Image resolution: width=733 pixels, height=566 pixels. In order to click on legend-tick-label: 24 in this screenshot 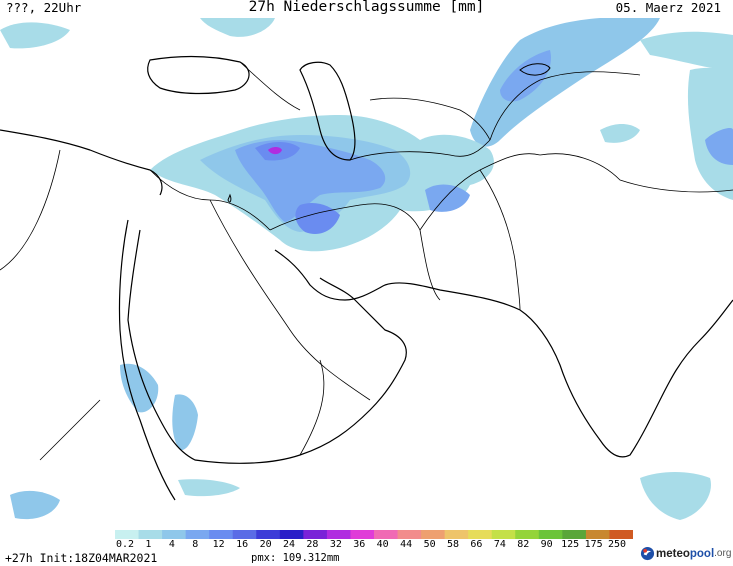, I will do `click(289, 544)`.